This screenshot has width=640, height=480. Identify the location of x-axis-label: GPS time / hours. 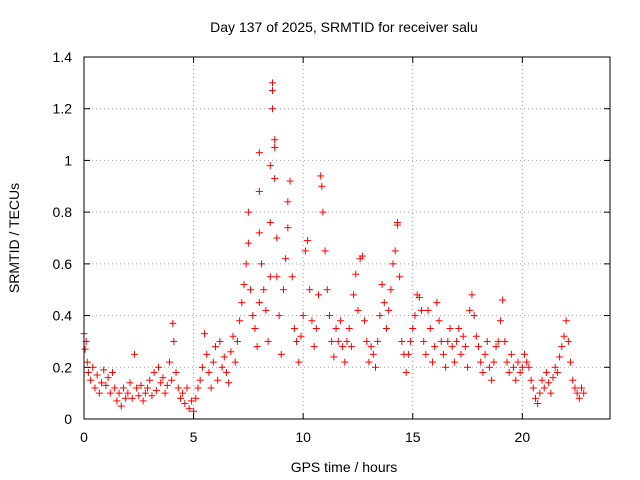
(344, 467).